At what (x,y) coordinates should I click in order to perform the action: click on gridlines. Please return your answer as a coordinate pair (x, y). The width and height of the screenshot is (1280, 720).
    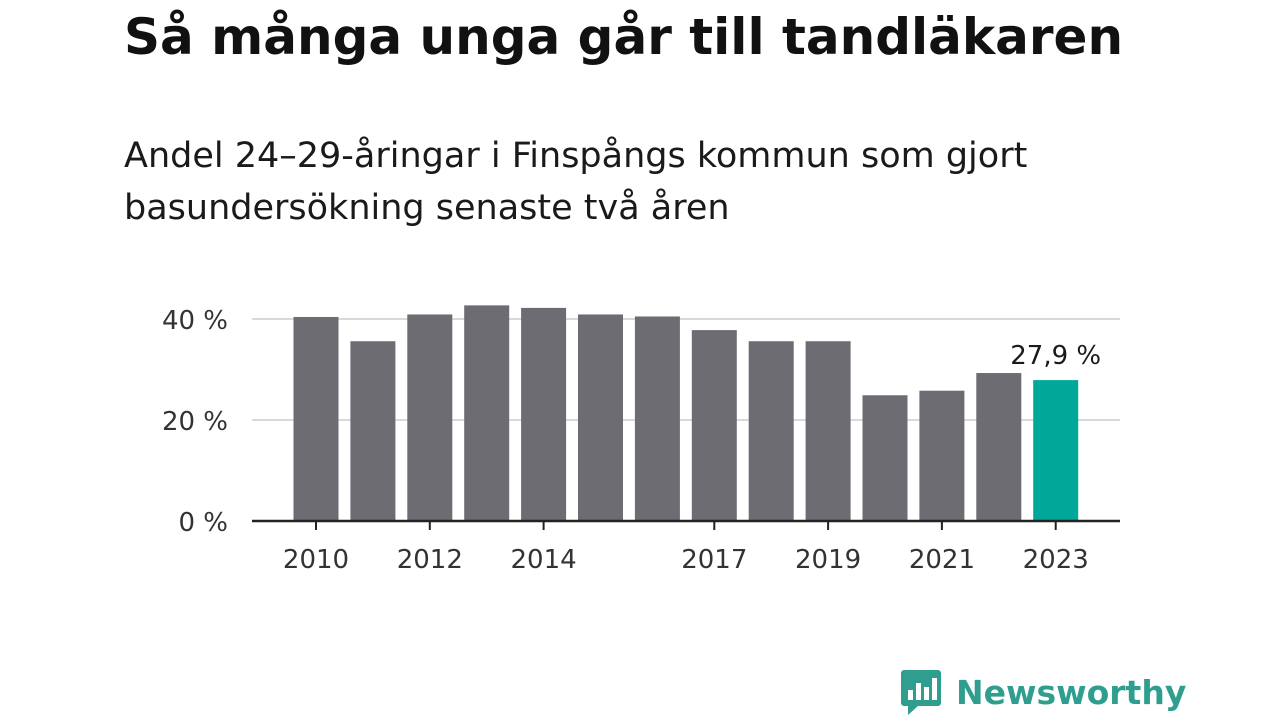
    Looking at the image, I should click on (686, 369).